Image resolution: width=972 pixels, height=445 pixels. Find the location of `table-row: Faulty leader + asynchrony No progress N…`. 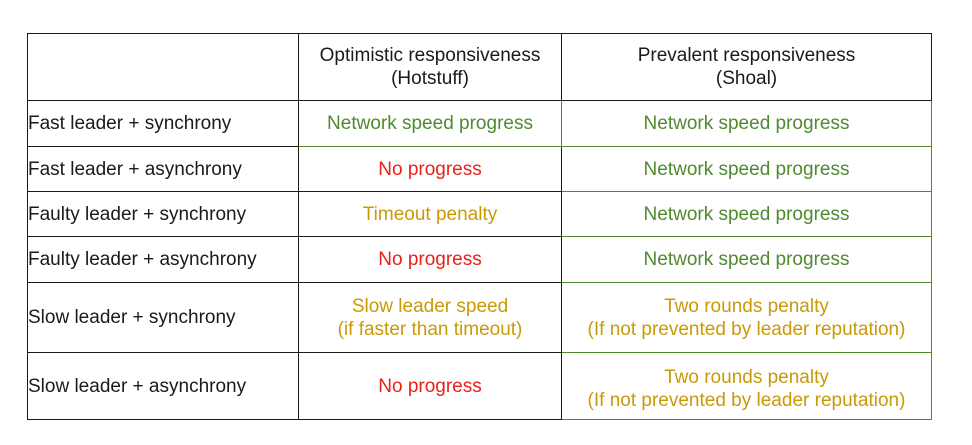

table-row: Faulty leader + asynchrony No progress N… is located at coordinates (479, 259).